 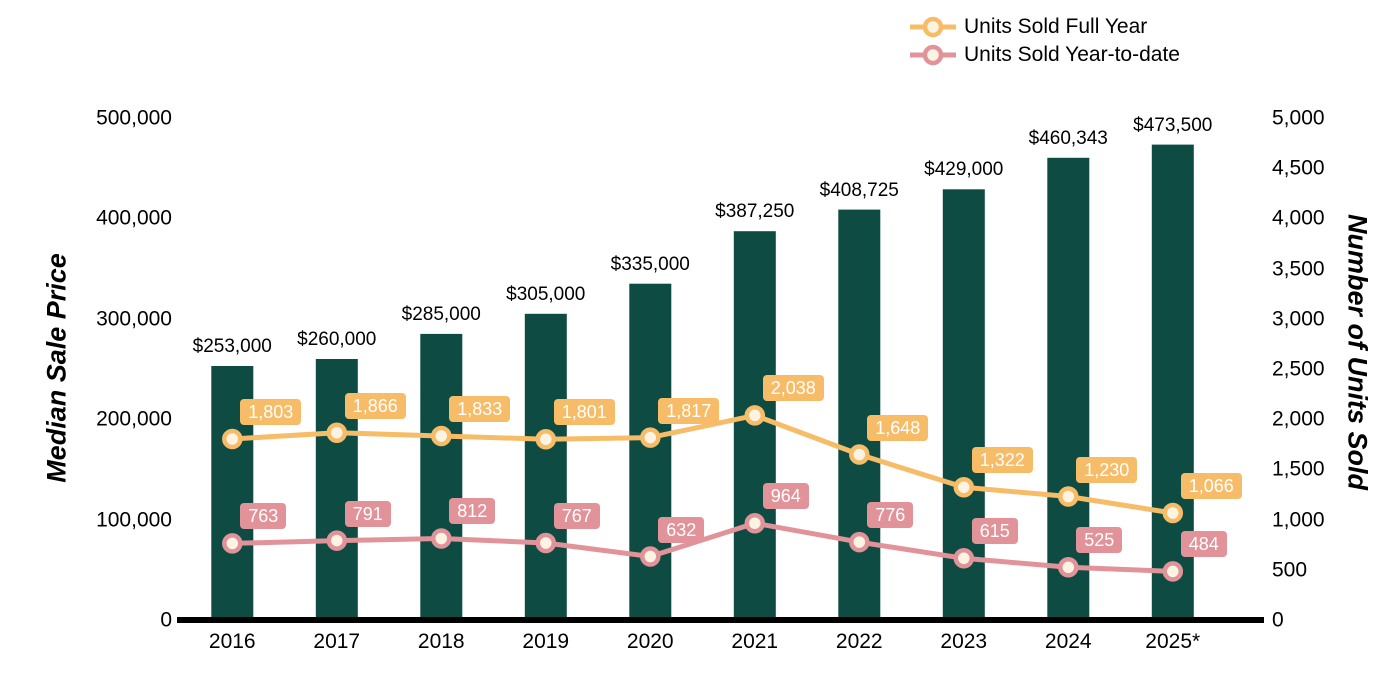 What do you see at coordinates (441, 315) in the screenshot?
I see `price-label-2018: $285,000` at bounding box center [441, 315].